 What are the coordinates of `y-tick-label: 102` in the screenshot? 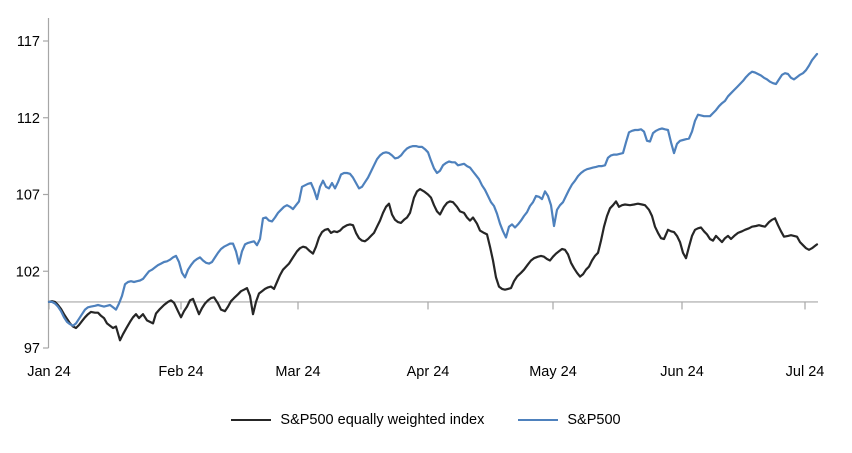 It's located at (28, 272).